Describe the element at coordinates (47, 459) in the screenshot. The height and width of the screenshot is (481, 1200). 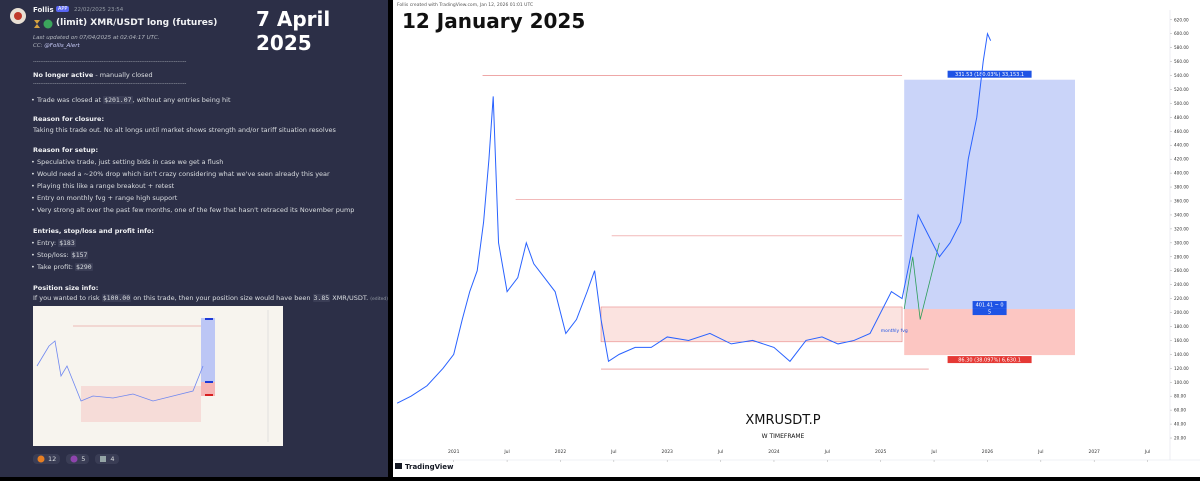
I see `reaction: 12` at that location.